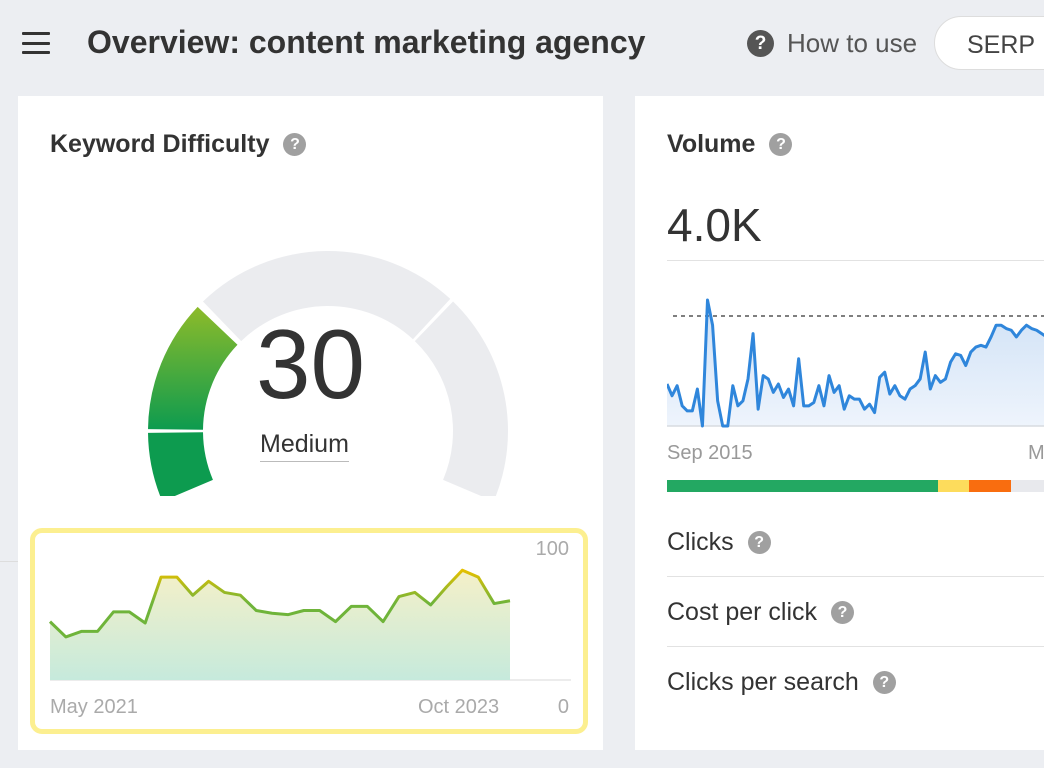 The height and width of the screenshot is (768, 1044). I want to click on how-to-use-link: ? How to use, so click(832, 43).